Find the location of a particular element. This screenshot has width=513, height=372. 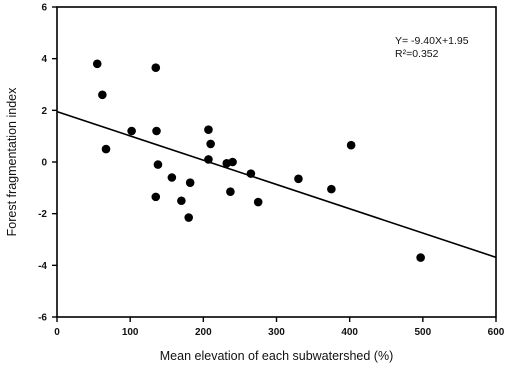

y-tick-label: -2 is located at coordinates (42, 214).